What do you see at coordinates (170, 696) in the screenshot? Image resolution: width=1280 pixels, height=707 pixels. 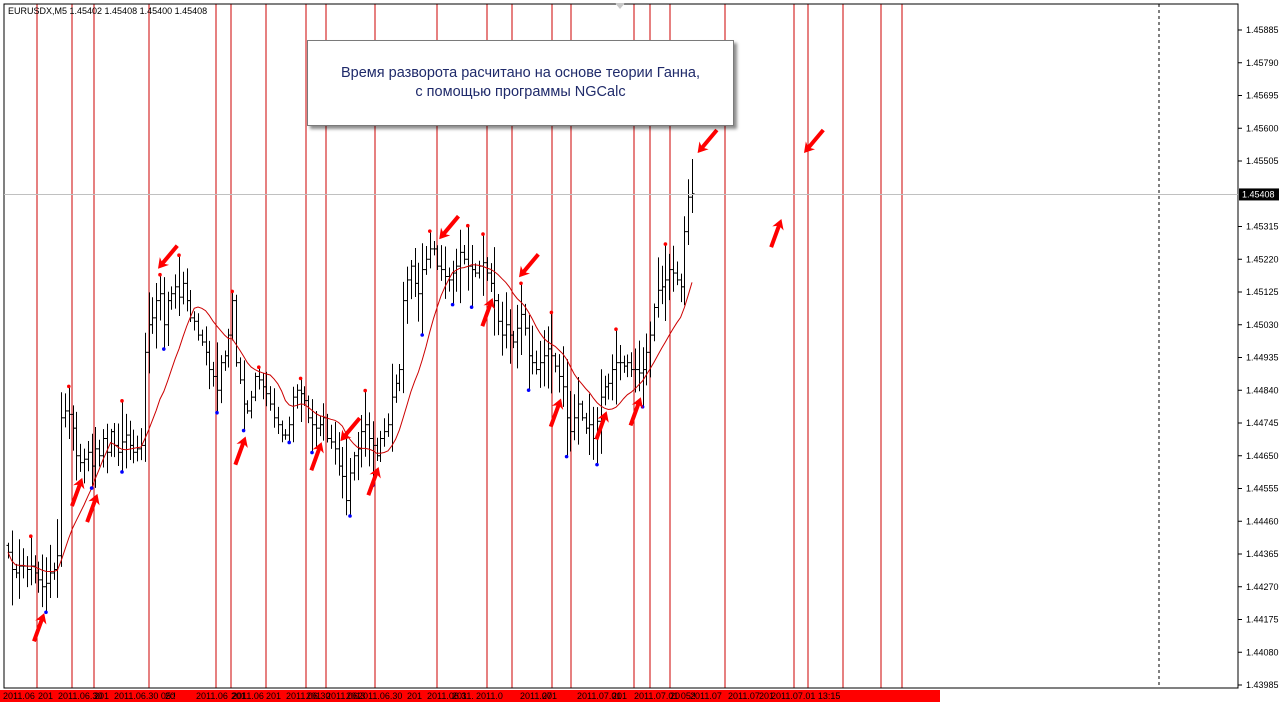 I see `x-tick-label: 20` at bounding box center [170, 696].